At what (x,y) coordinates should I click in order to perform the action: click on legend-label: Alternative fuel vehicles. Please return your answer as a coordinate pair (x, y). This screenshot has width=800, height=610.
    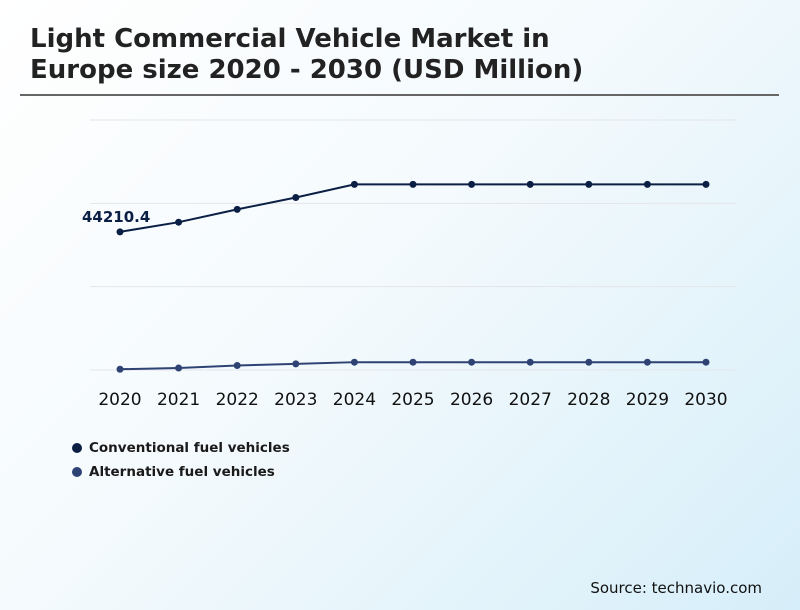
    Looking at the image, I should click on (182, 472).